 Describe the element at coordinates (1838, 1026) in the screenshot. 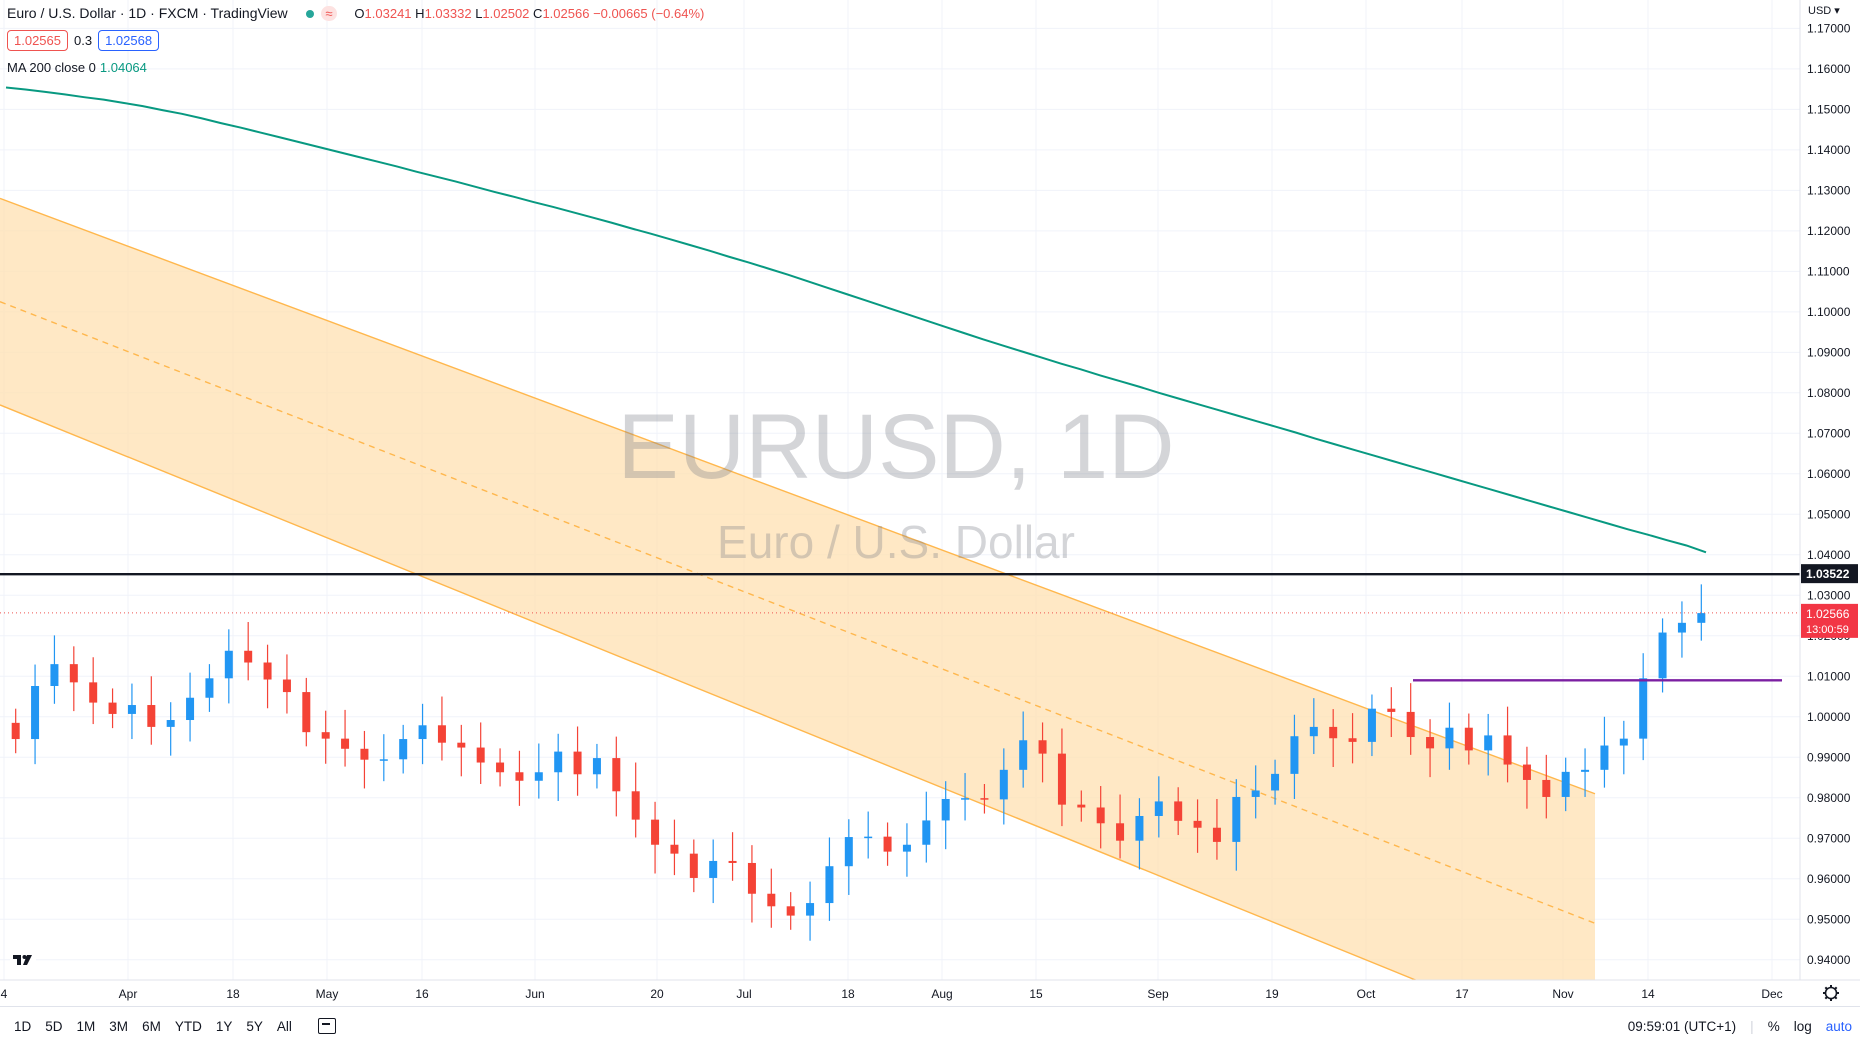

I see `auto-toggle: auto` at that location.